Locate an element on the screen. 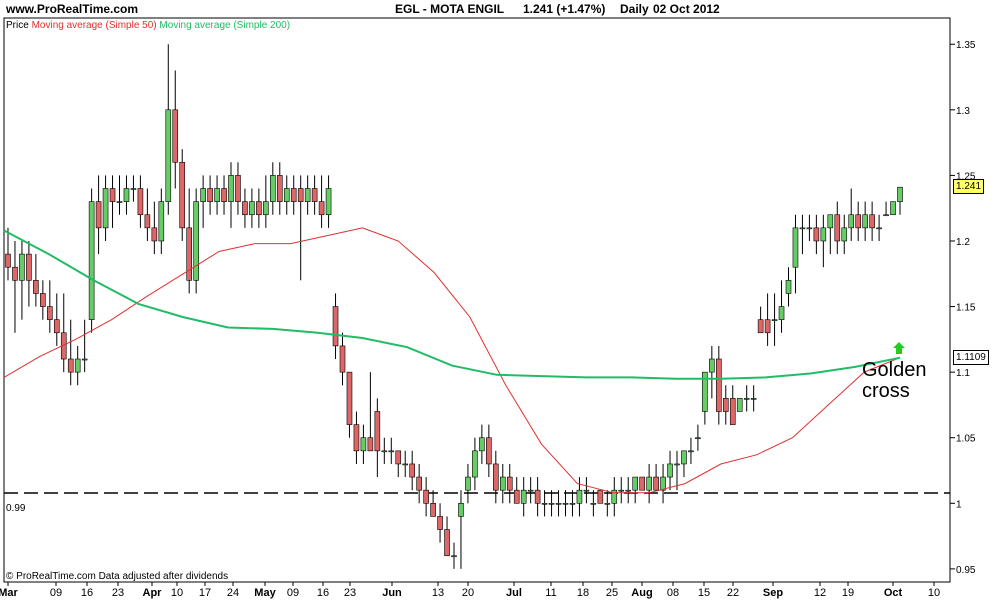  y-axis: 0.95 1 1.05 1.1 1.15 1.2 1.25 1.3 1.35 is located at coordinates (963, 308).